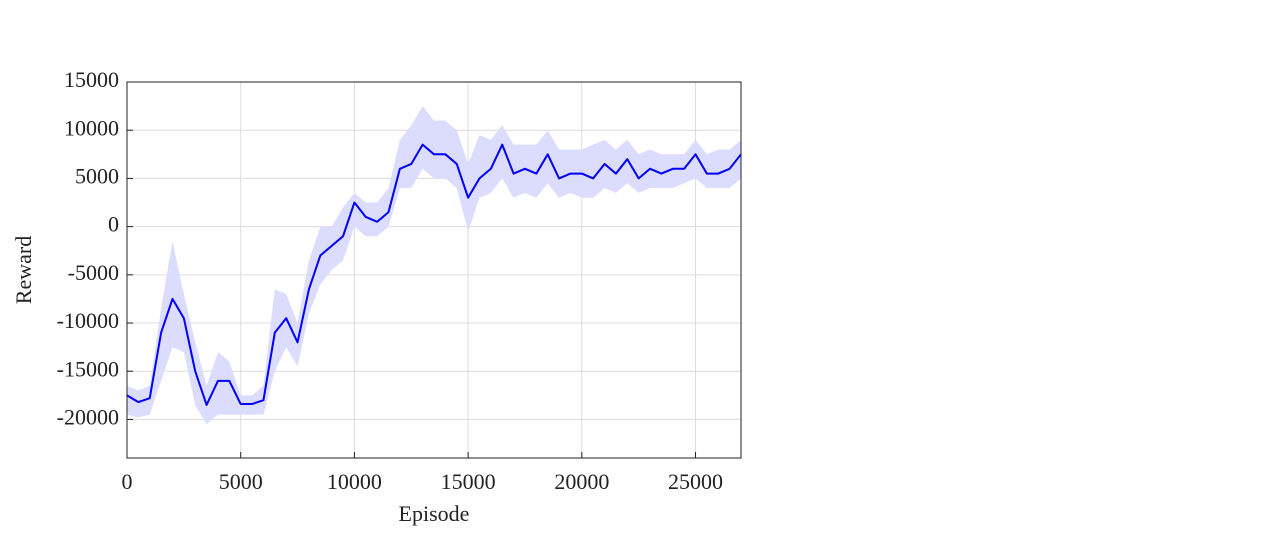  What do you see at coordinates (97, 175) in the screenshot?
I see `y-tick-label: 5000` at bounding box center [97, 175].